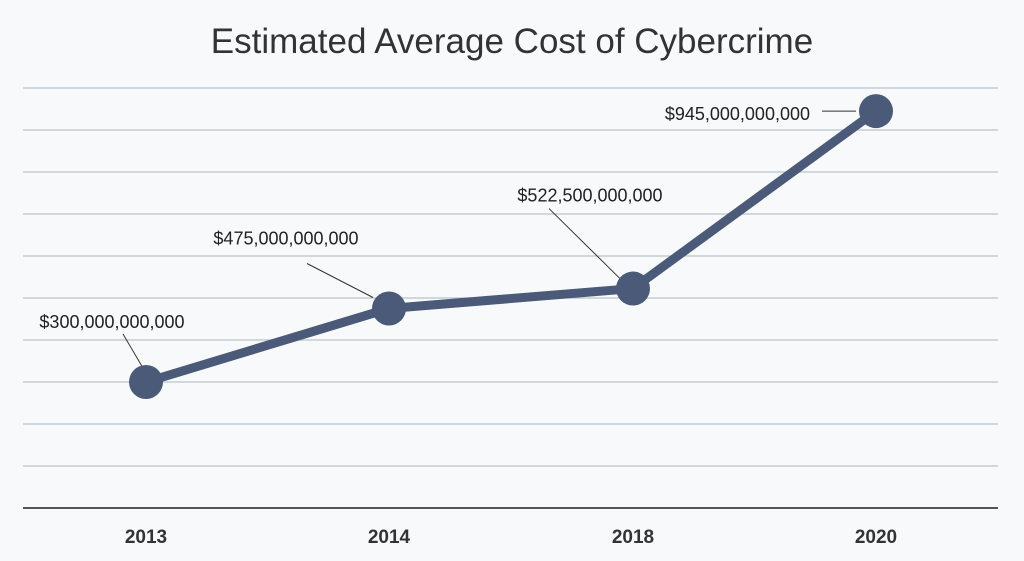 The image size is (1024, 561). I want to click on x-tick-label: 2014, so click(389, 537).